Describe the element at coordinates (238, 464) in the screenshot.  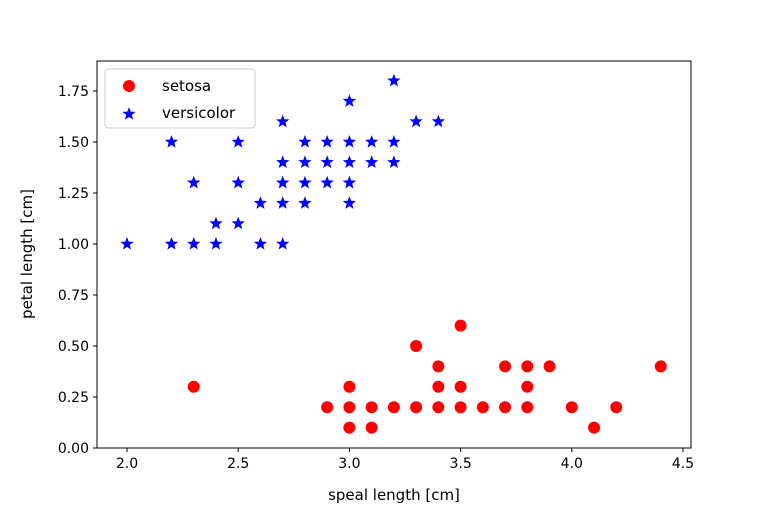
I see `x-tick-label: 2.5` at that location.